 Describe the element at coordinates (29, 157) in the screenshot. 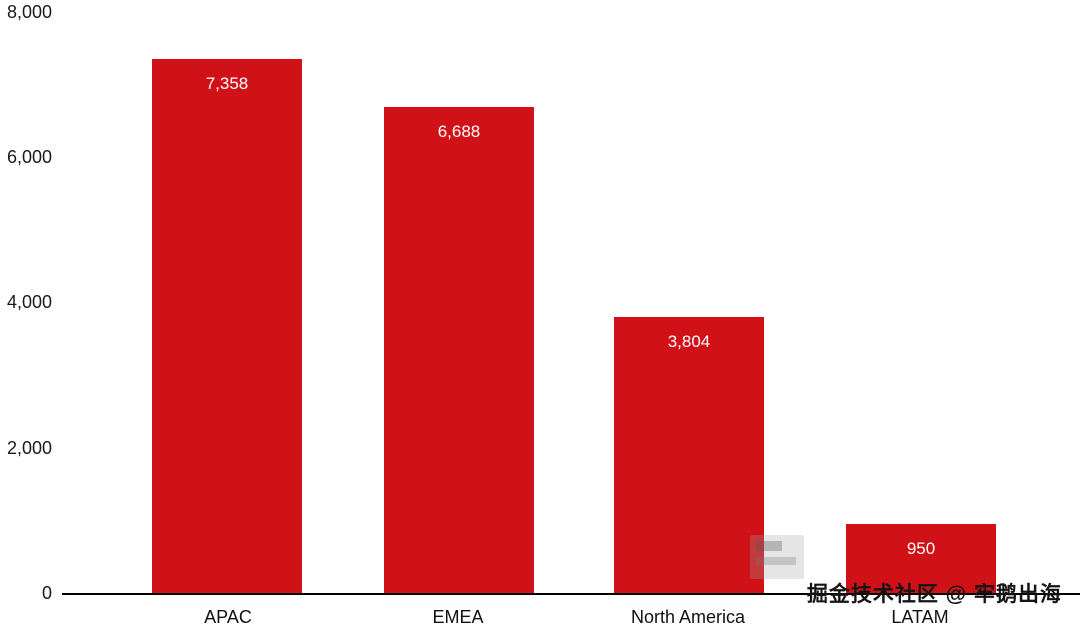

I see `y-tick-6000: 6,000` at that location.